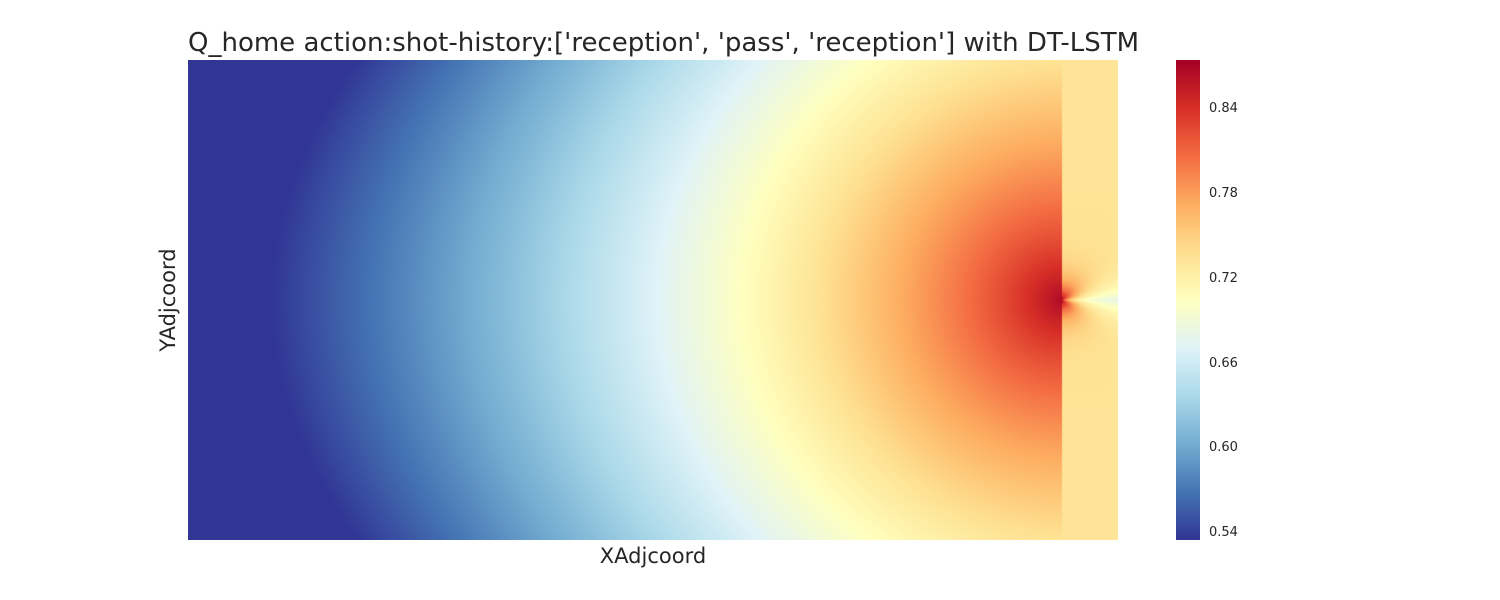 Image resolution: width=1500 pixels, height=600 pixels. I want to click on colorbar-tick-label: 0.66, so click(1223, 363).